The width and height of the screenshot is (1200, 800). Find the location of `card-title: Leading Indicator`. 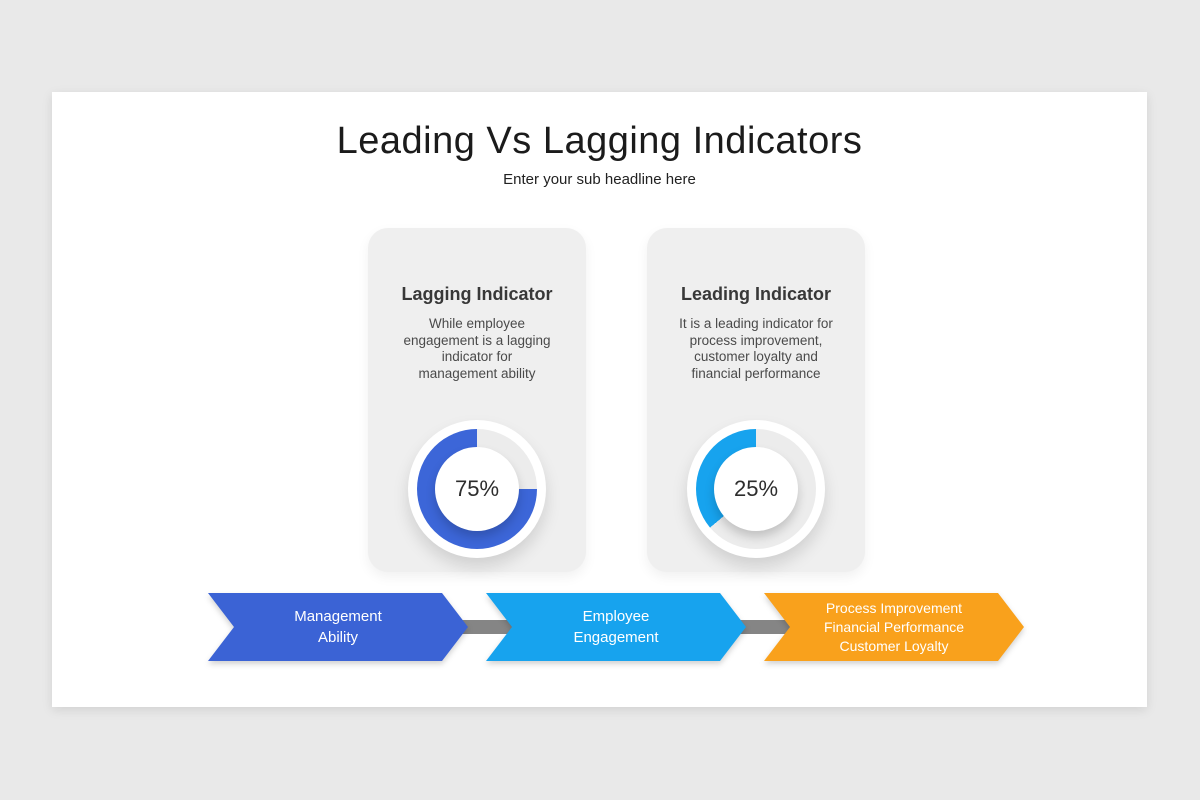

card-title: Leading Indicator is located at coordinates (755, 294).